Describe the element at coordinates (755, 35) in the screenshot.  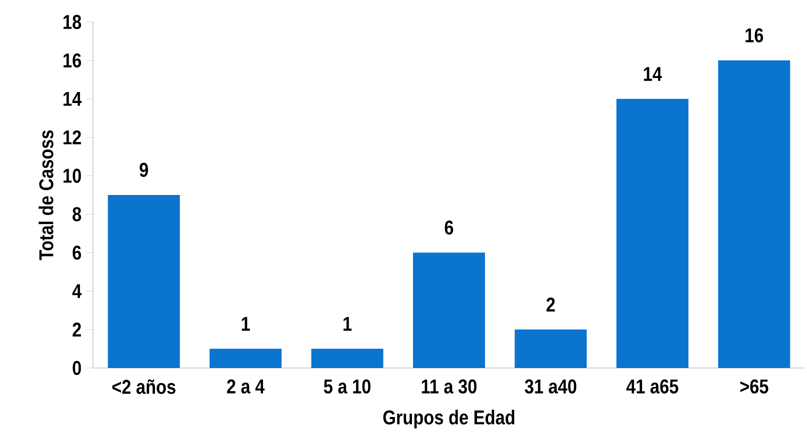
I see `data-label: 16` at that location.